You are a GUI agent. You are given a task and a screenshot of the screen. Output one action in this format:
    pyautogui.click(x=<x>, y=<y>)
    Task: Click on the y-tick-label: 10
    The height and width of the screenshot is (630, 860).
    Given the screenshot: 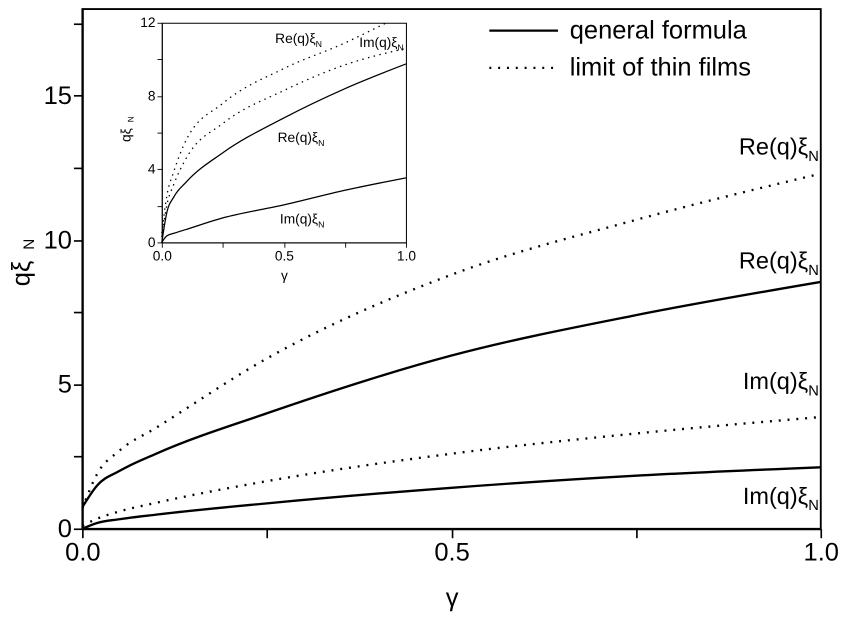 What is the action you would take?
    pyautogui.click(x=58, y=240)
    